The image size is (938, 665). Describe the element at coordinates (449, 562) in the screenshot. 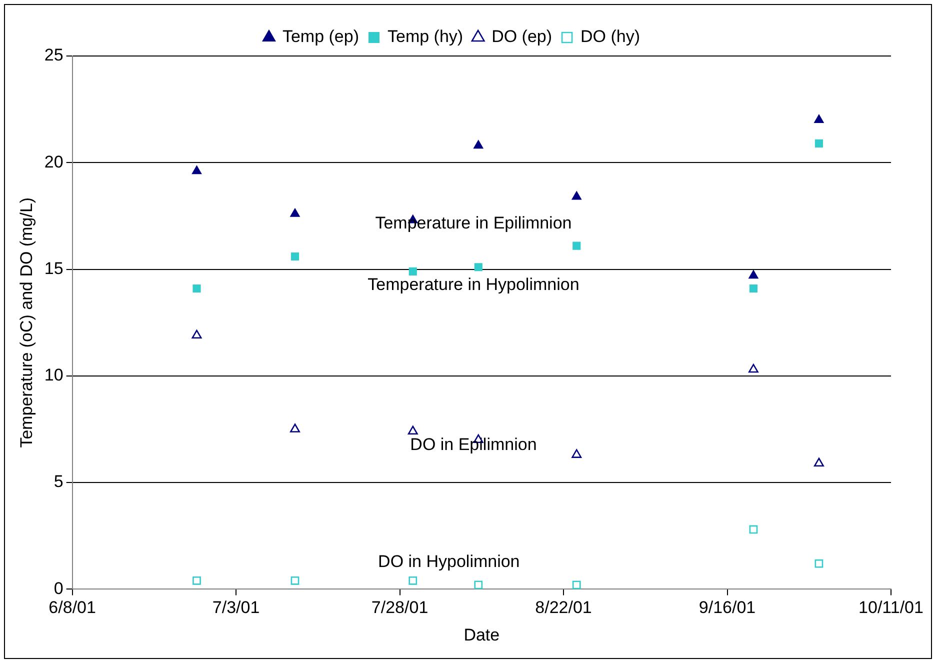

I see `annotation: DO in Hypolimnion` at that location.